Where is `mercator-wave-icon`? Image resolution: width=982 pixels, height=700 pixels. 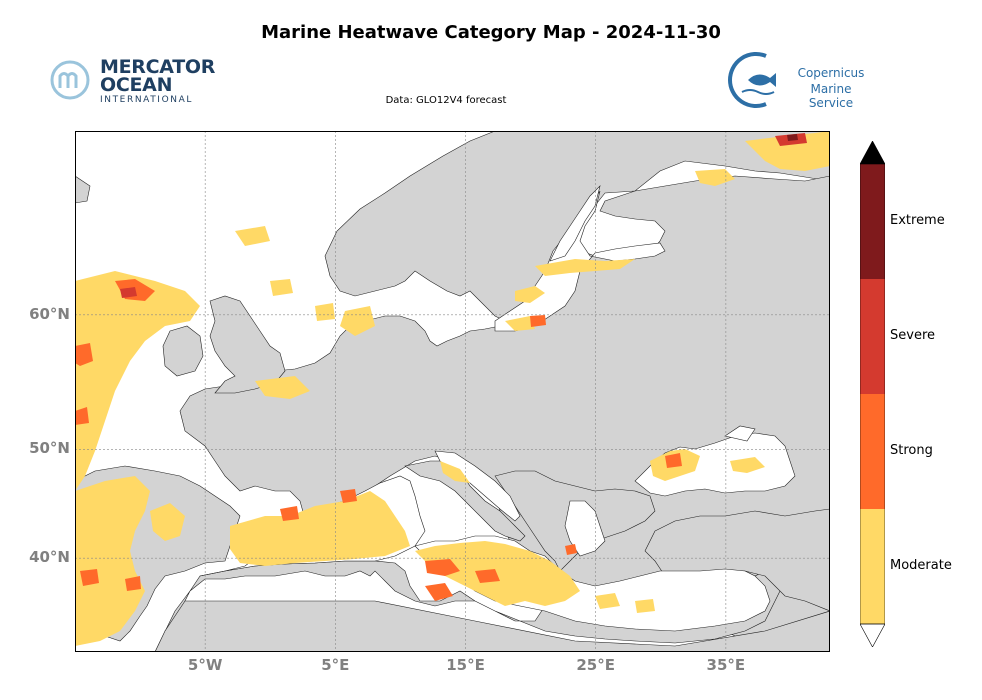
mercator-wave-icon is located at coordinates (70, 80).